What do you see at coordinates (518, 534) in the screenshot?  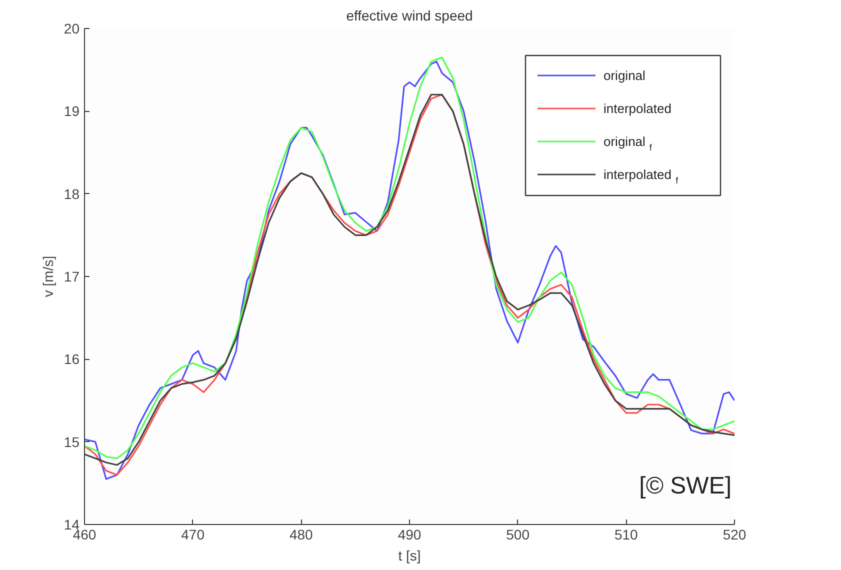 I see `x-tick-label: 500` at bounding box center [518, 534].